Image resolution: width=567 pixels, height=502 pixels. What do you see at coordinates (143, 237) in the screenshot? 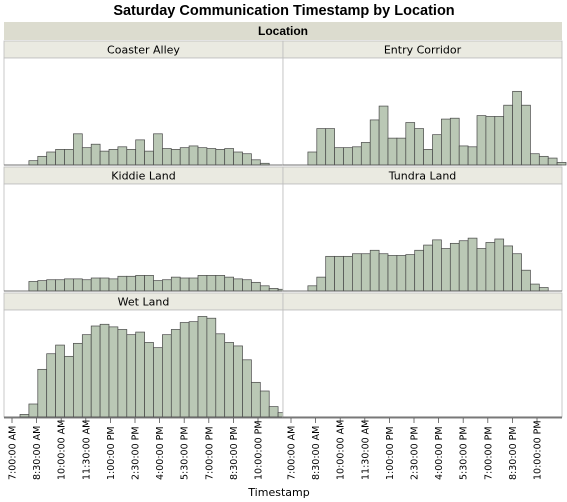
I see `plot-area` at bounding box center [143, 237].